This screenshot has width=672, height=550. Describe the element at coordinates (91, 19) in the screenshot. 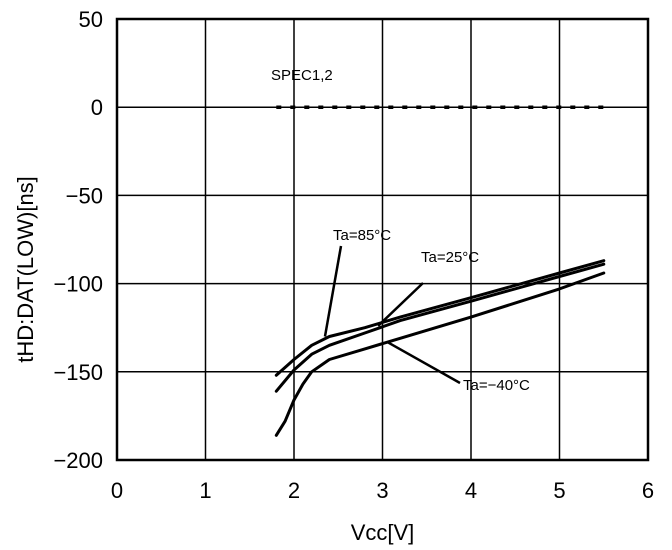

I see `y-tick-label-0: 50` at that location.